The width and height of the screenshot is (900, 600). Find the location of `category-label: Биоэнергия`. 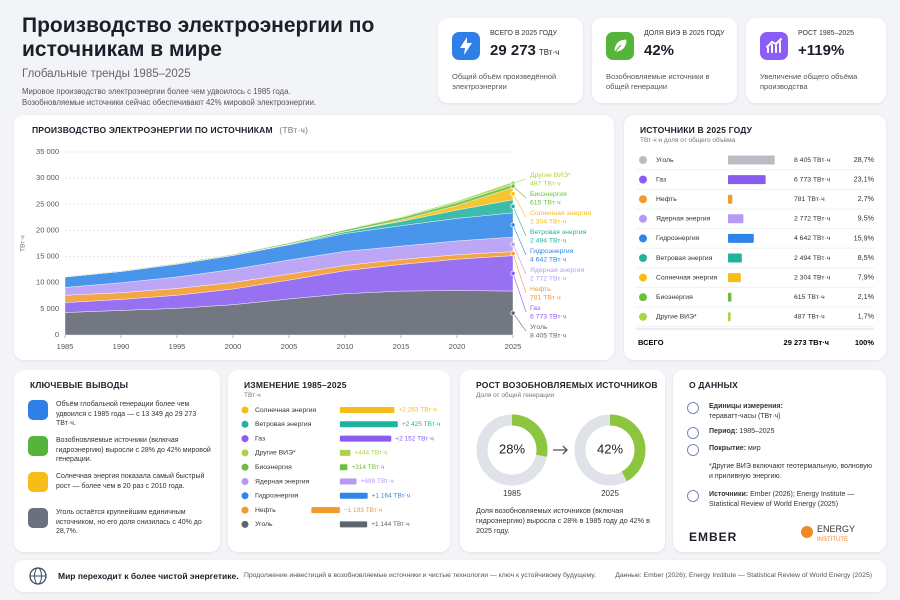

category-label: Биоэнергия is located at coordinates (674, 297).